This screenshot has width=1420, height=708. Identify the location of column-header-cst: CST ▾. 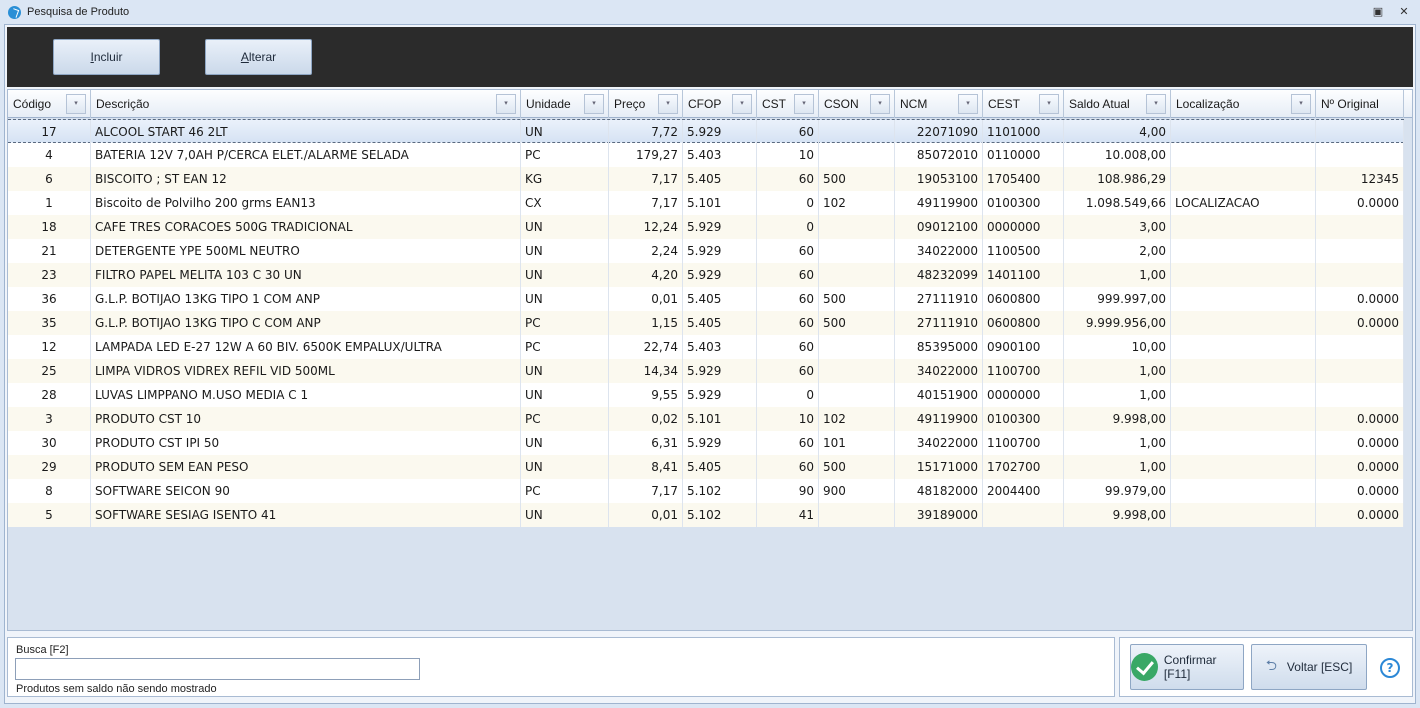
(788, 104).